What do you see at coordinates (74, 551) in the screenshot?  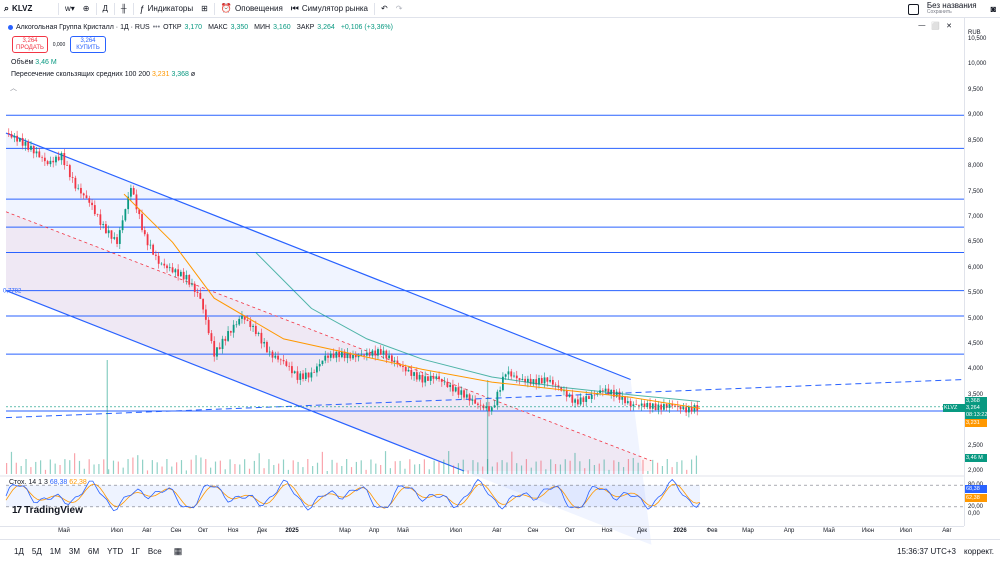 I see `range-button: 3М` at bounding box center [74, 551].